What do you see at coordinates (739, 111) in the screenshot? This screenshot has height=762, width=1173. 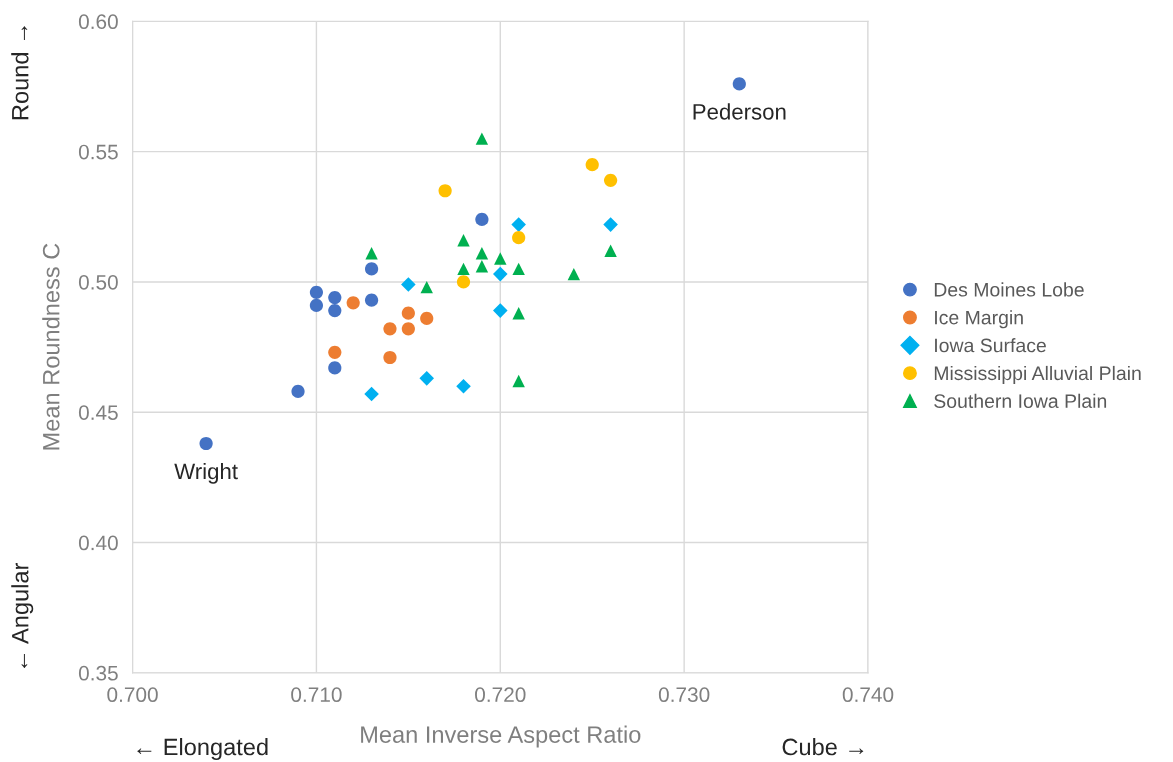 I see `annotation: Pederson` at bounding box center [739, 111].